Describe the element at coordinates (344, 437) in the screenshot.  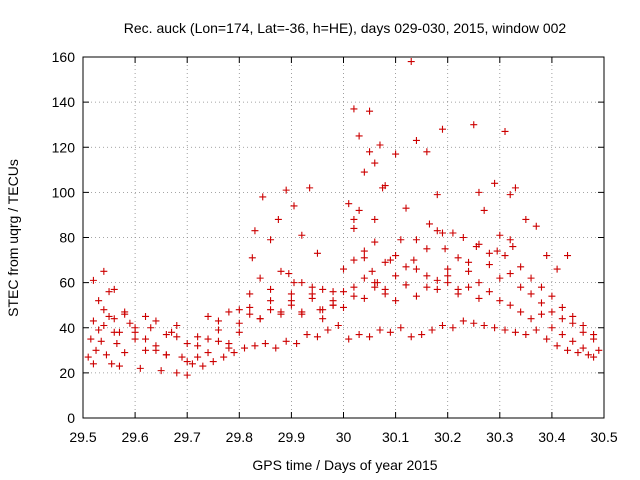
I see `x-tick-label: 30` at that location.